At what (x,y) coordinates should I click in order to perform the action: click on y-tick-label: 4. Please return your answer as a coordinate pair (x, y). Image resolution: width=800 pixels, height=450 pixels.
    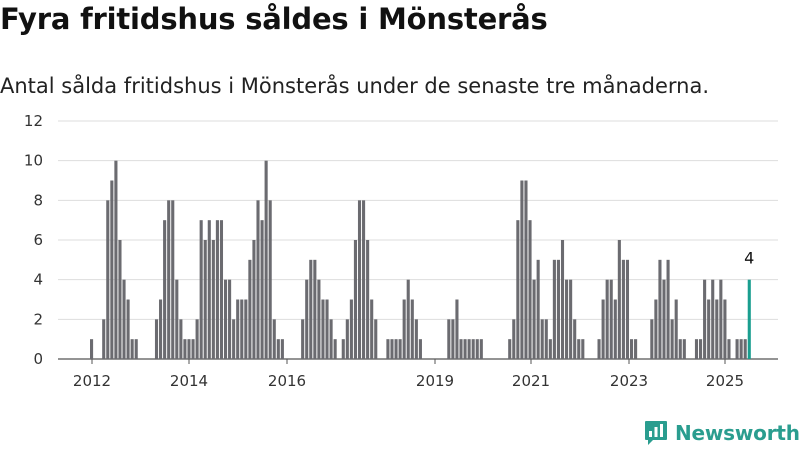
    Looking at the image, I should click on (38, 280).